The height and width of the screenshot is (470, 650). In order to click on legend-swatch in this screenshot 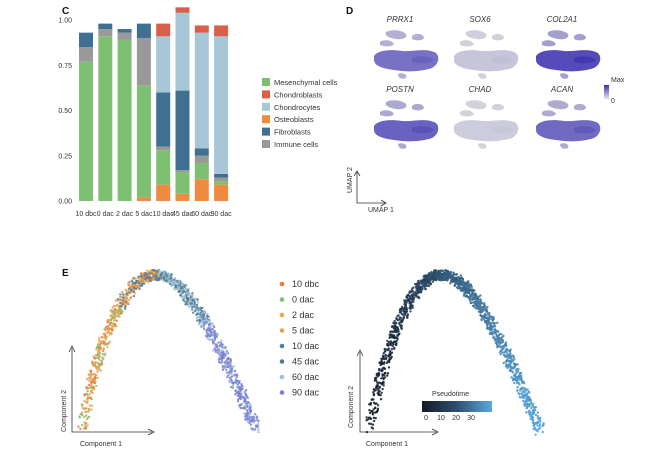, I will do `click(266, 119)`.